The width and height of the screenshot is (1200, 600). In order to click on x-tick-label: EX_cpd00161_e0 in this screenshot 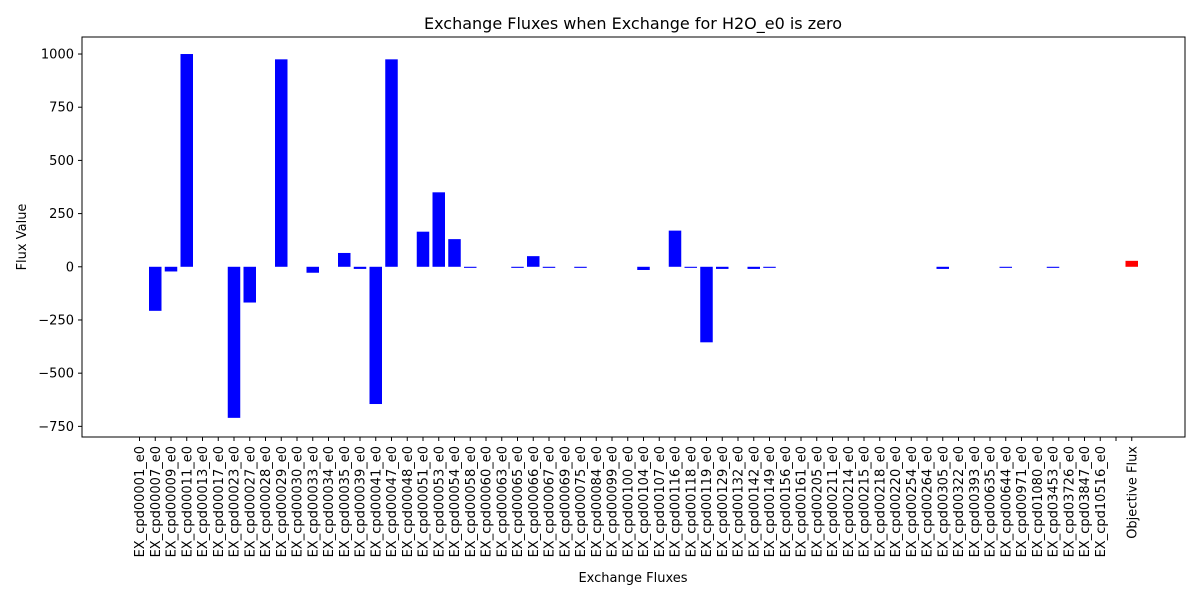, I will do `click(802, 501)`.